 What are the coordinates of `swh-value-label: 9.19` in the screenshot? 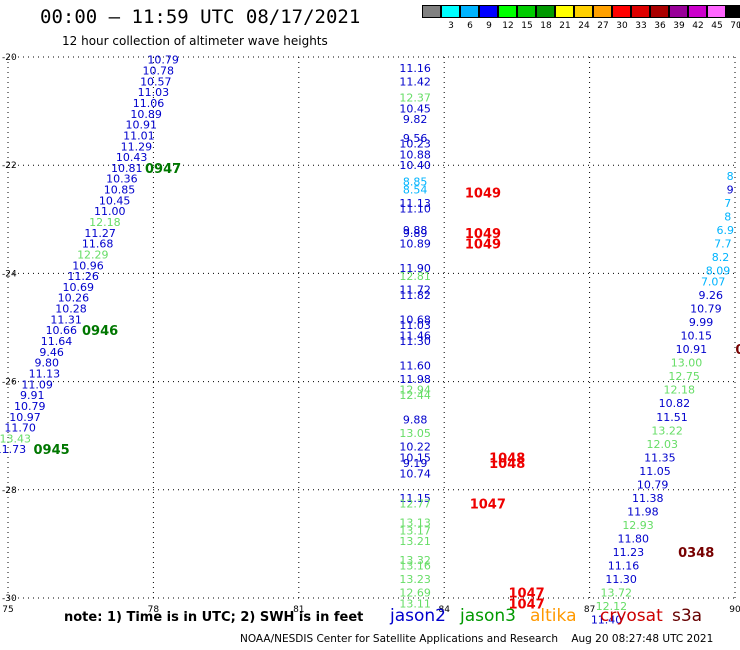 It's located at (415, 463).